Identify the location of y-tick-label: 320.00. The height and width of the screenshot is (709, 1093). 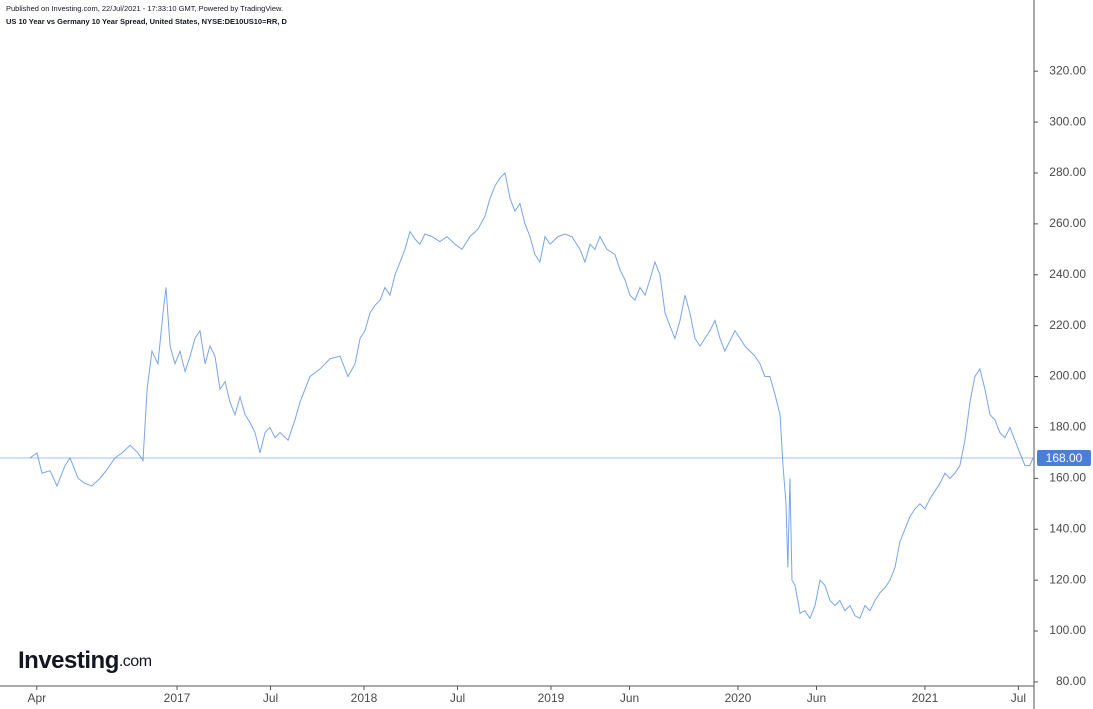
(1067, 70).